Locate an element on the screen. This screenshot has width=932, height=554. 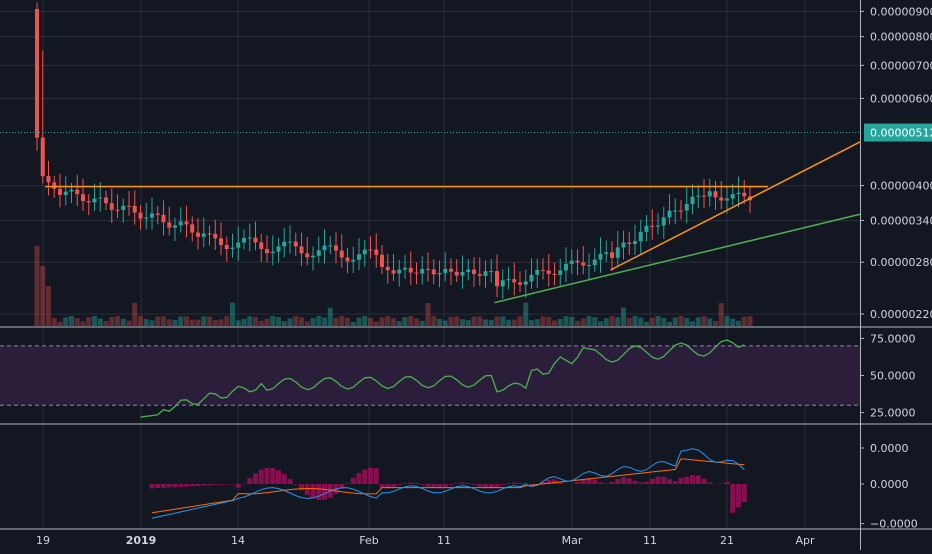
price-tick-label-2: 0.00000700 is located at coordinates (901, 65).